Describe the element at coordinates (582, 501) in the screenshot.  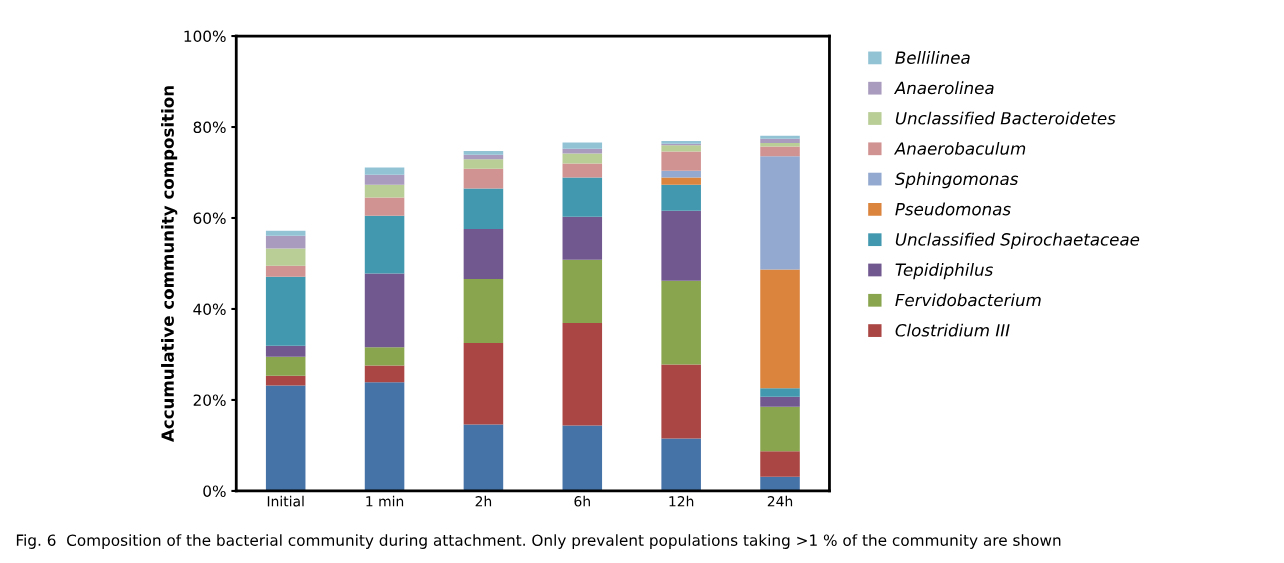
I see `x-tick-label: 6h` at that location.